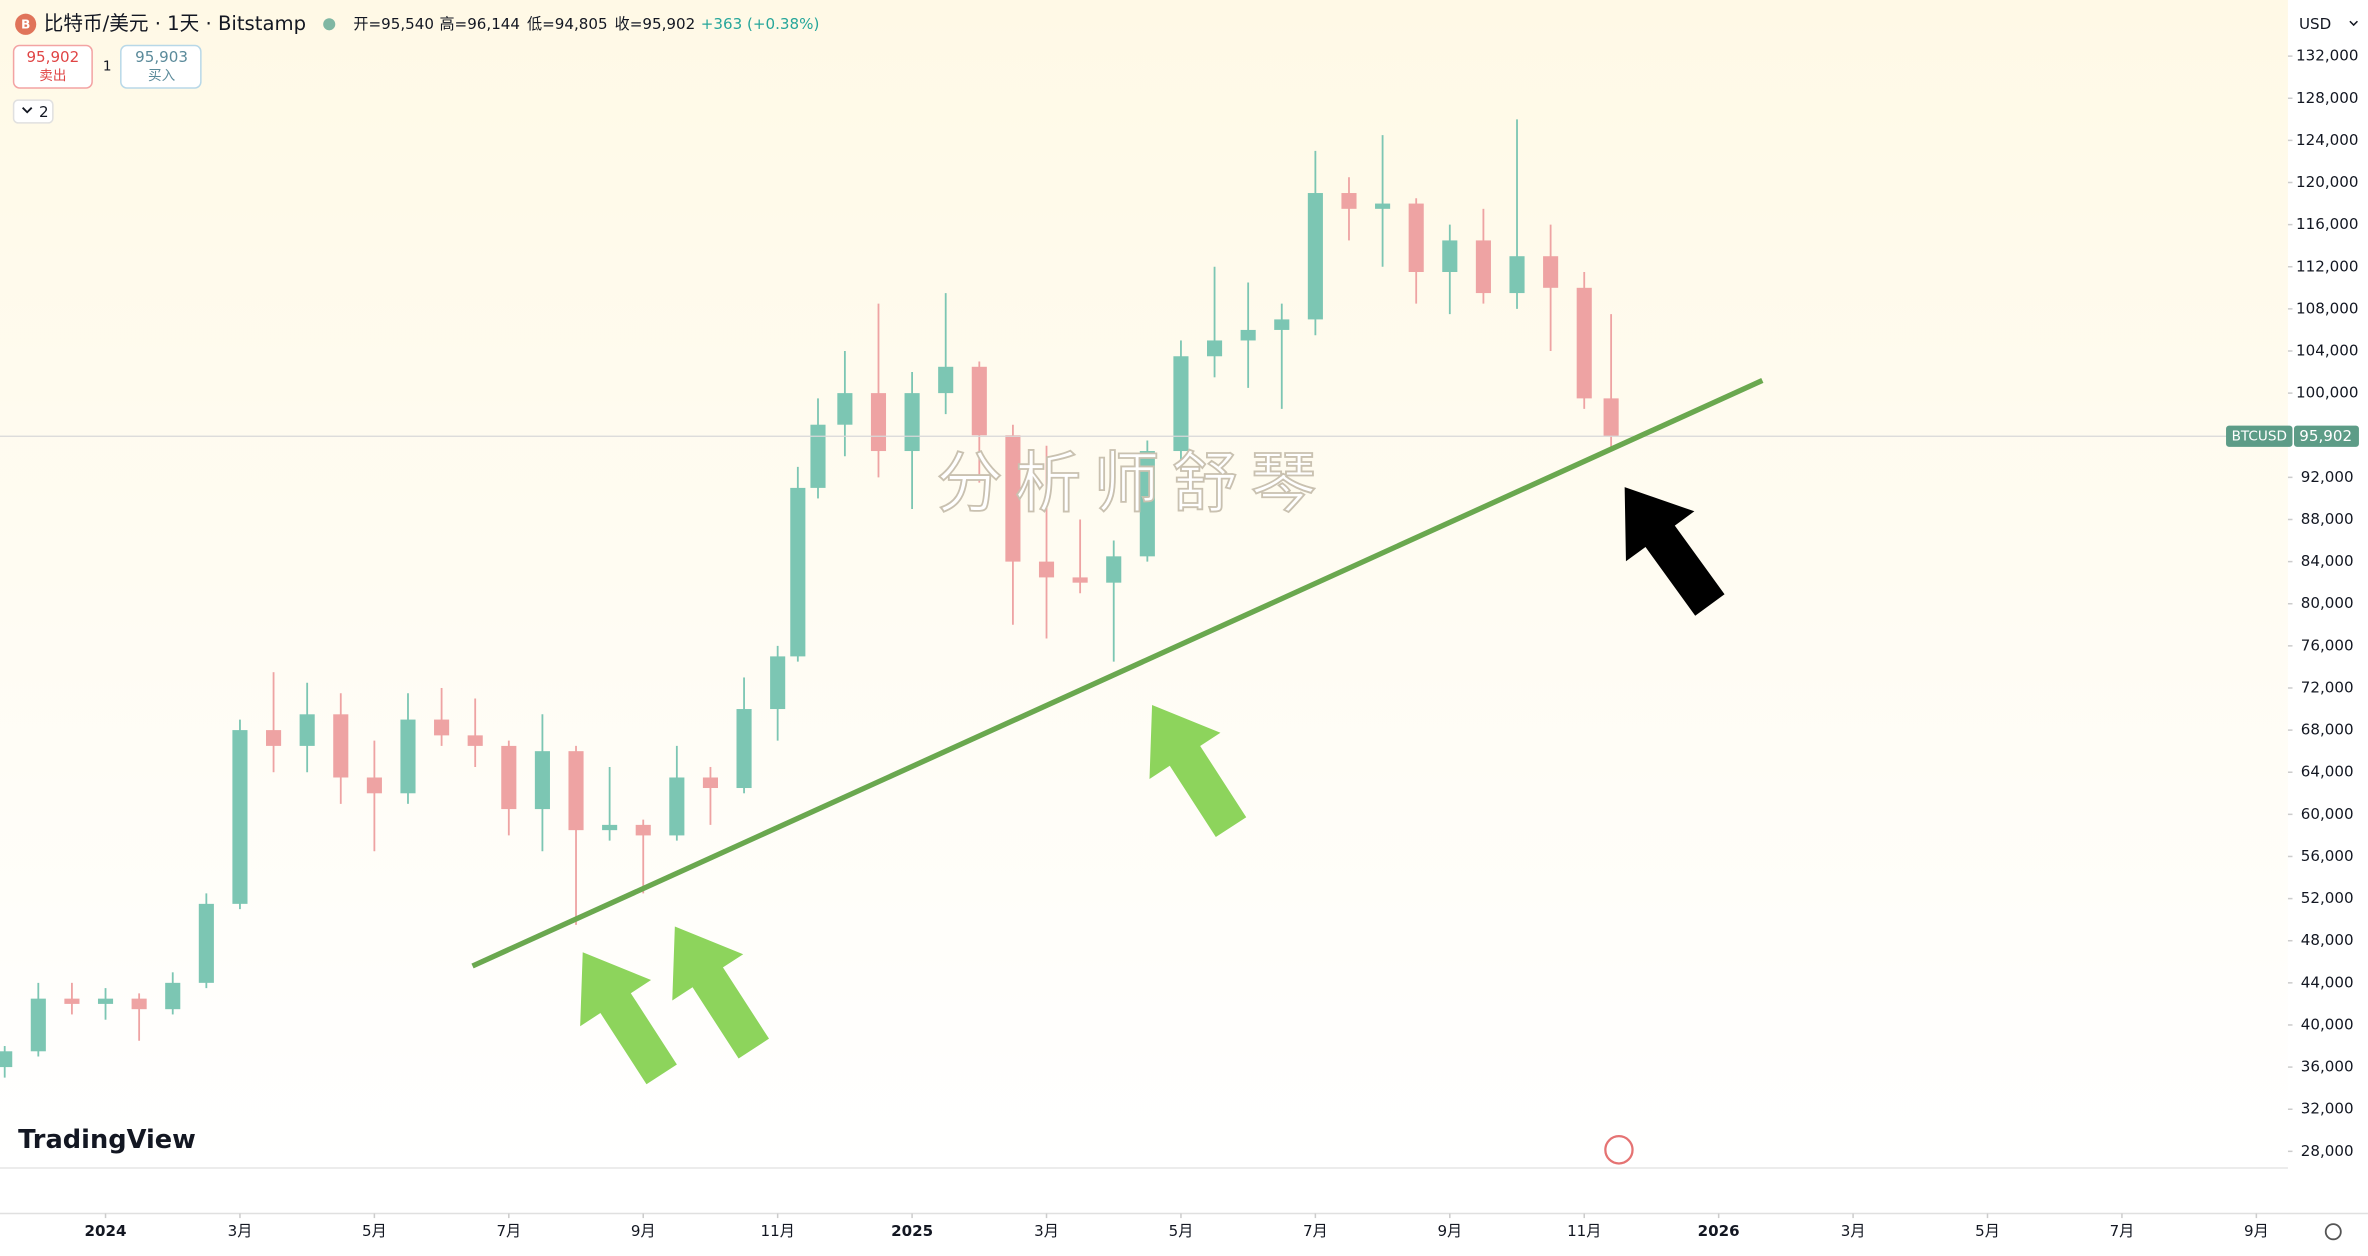 This screenshot has width=2368, height=1256. I want to click on last-price-box, so click(2326, 436).